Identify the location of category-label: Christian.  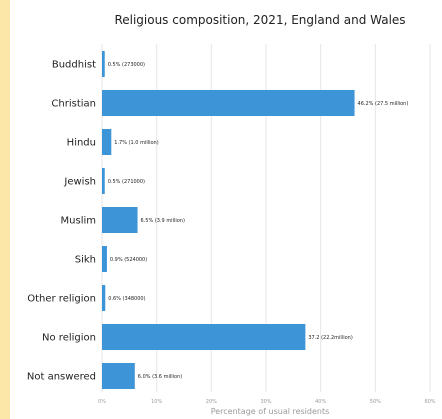
(73, 104).